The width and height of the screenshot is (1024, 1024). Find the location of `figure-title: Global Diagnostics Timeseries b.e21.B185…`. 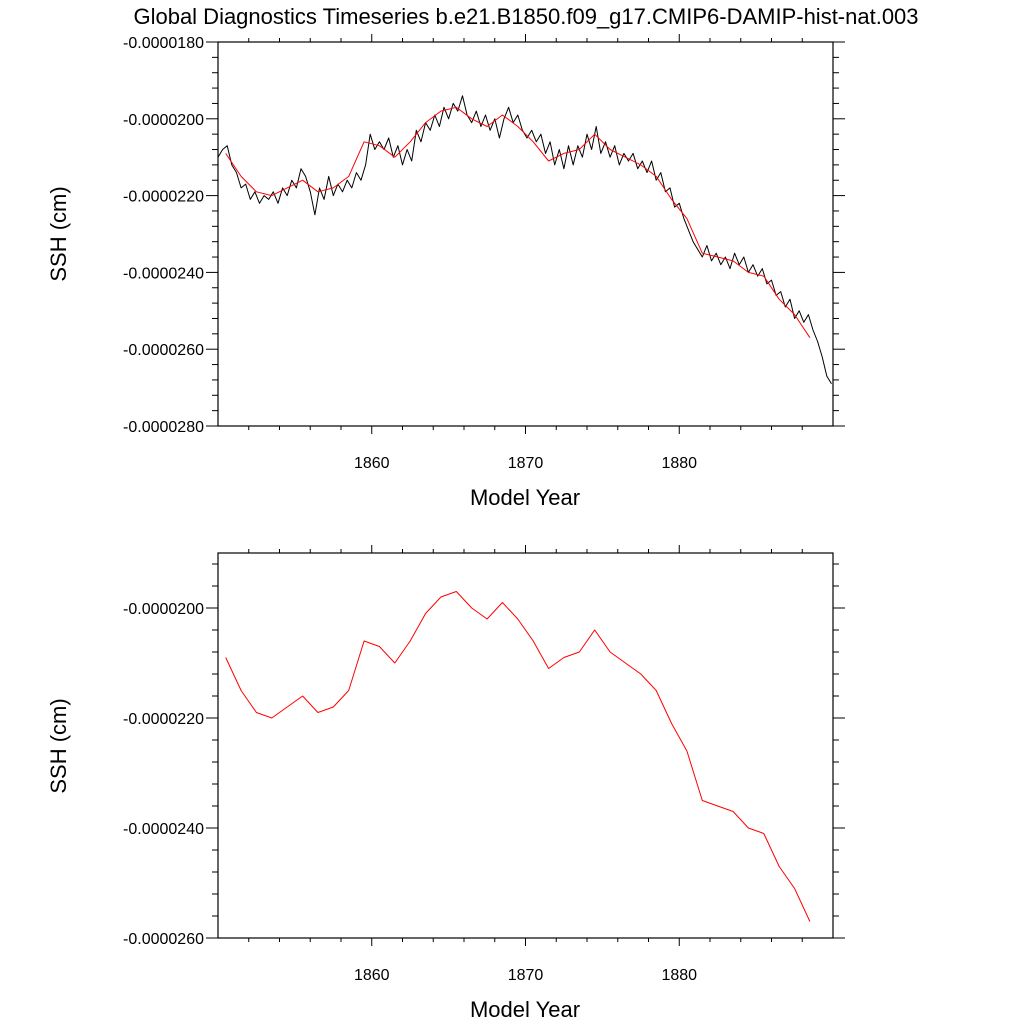

figure-title: Global Diagnostics Timeseries b.e21.B185… is located at coordinates (525, 16).